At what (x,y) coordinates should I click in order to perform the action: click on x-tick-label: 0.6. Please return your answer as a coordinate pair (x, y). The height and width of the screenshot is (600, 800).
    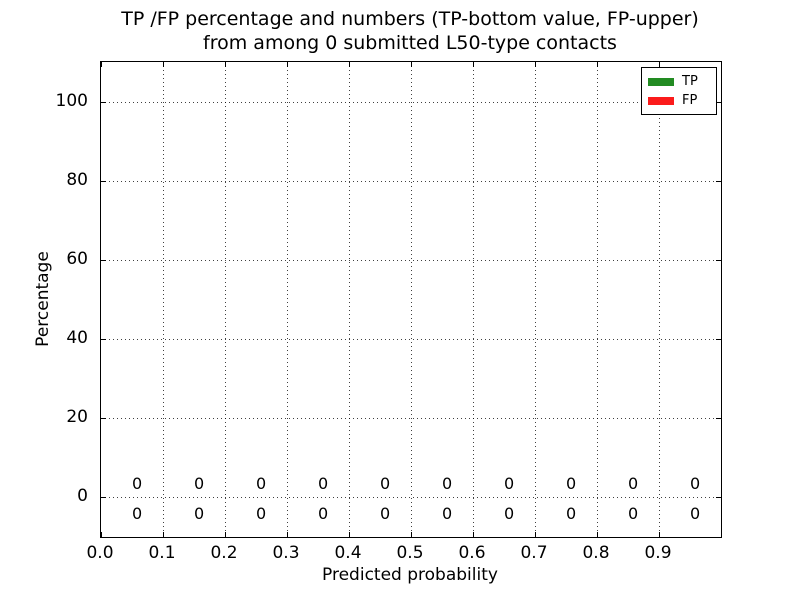
    Looking at the image, I should click on (472, 553).